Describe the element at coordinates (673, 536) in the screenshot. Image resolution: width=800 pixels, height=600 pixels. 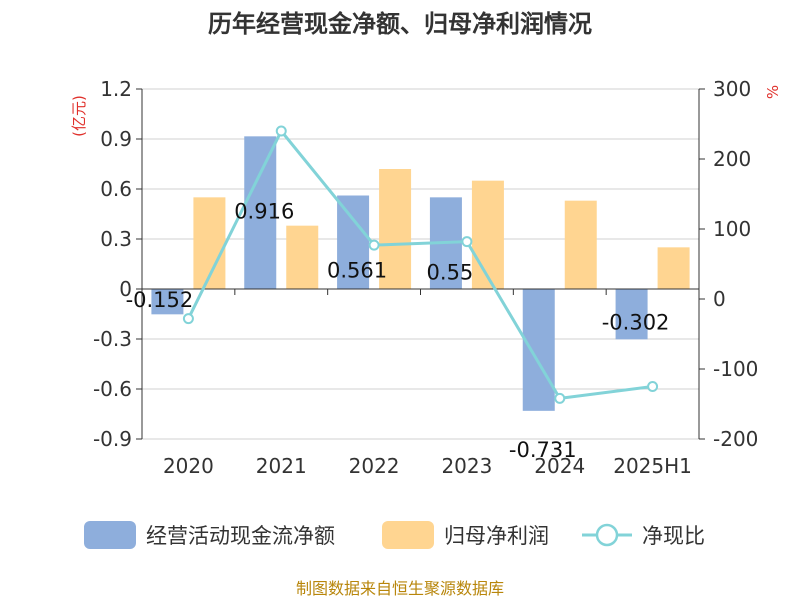
I see `legend-label-ratio: 净现比` at that location.